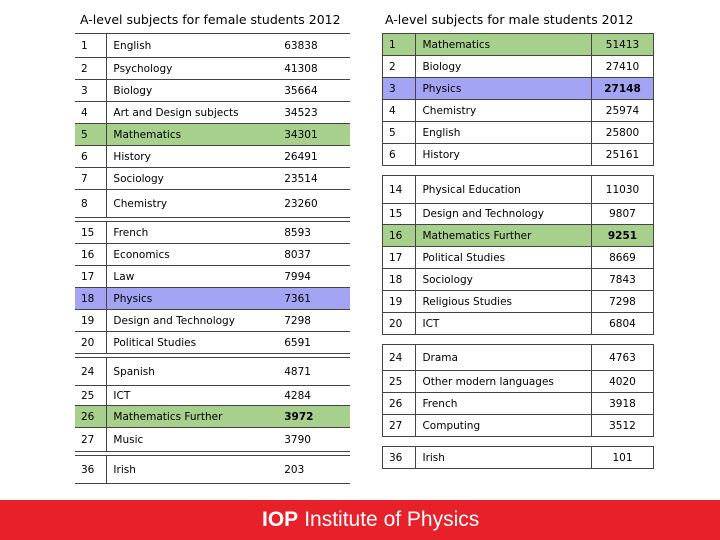 The image size is (720, 540). Describe the element at coordinates (314, 342) in the screenshot. I see `value-cell: 6591` at that location.